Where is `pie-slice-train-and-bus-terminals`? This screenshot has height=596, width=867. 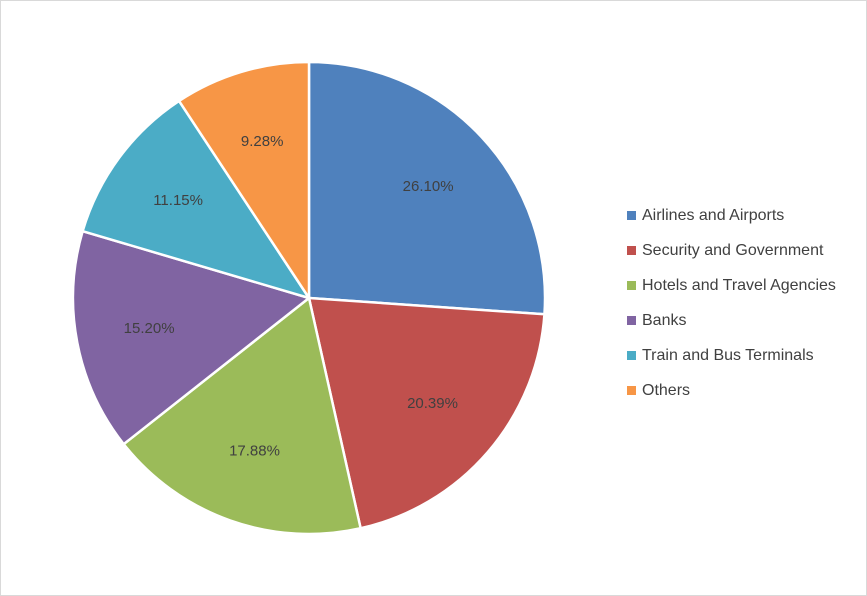
pie-slice-train-and-bus-terminals is located at coordinates (196, 199).